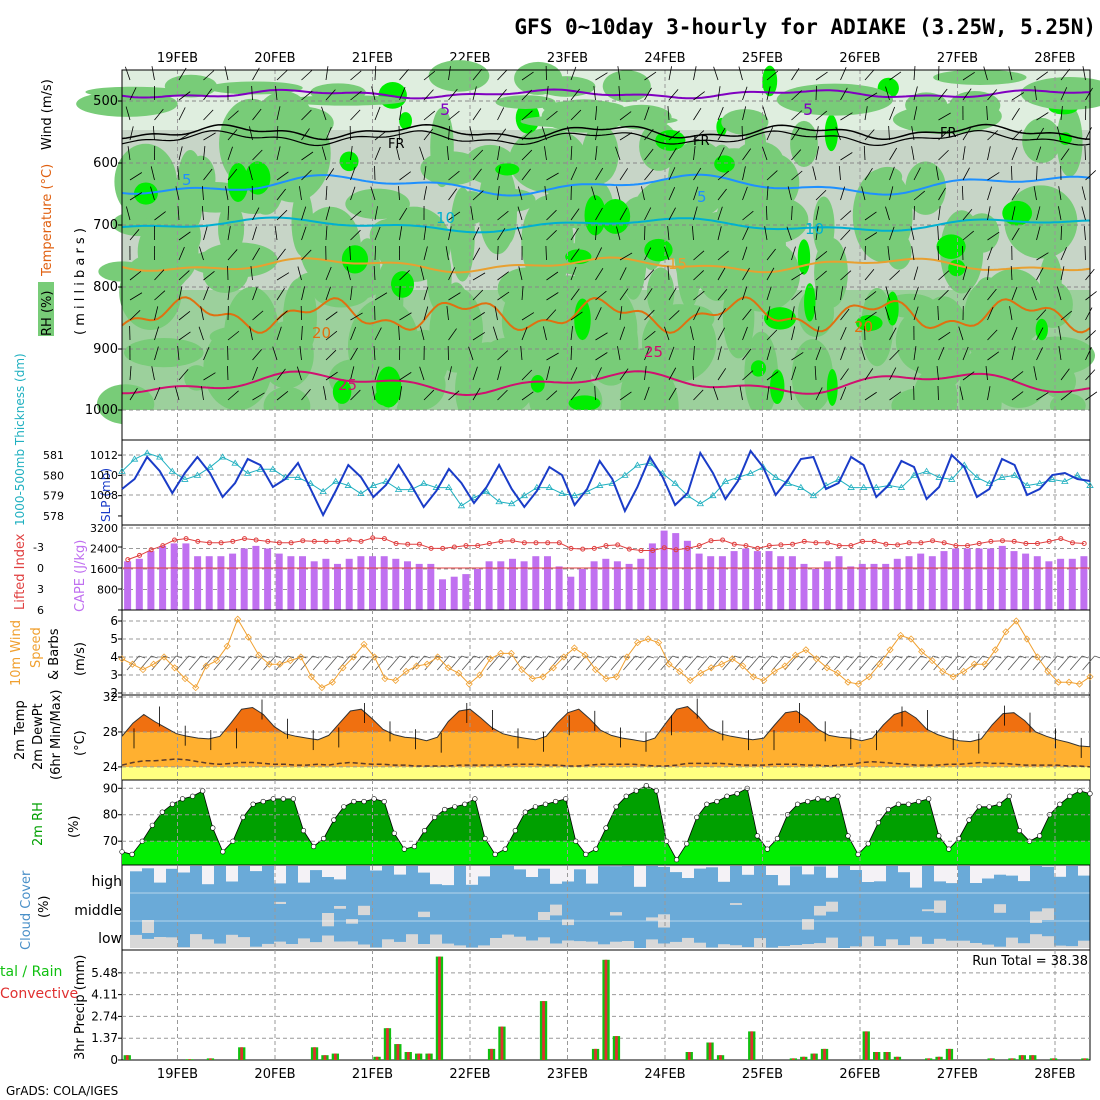 The image size is (1100, 1100). Describe the element at coordinates (56, 735) in the screenshot. I see `temp-ylabel-3: (6hr Min/Max)` at that location.